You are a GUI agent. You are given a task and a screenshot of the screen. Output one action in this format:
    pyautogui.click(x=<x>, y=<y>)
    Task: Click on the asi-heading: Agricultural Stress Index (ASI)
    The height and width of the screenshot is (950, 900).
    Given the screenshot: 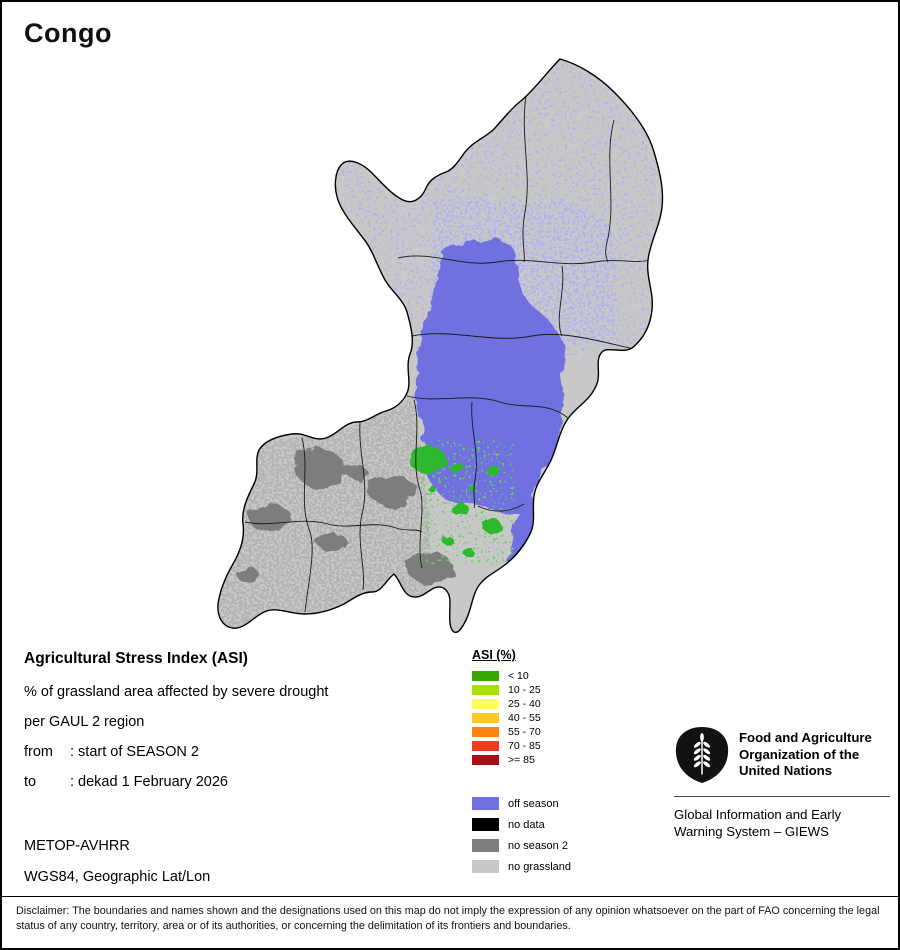 What is the action you would take?
    pyautogui.click(x=136, y=658)
    